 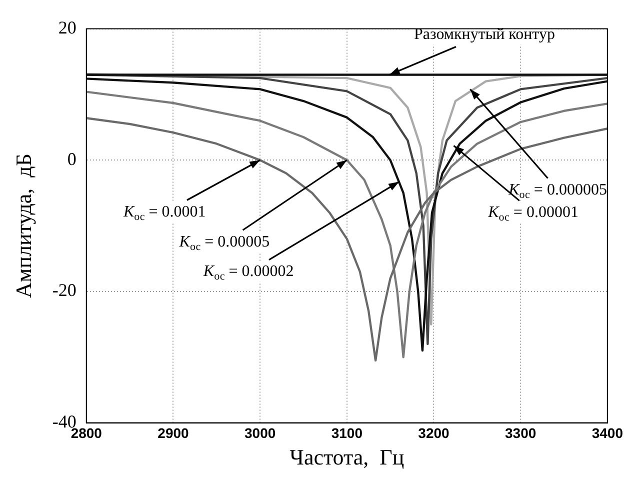 I want to click on x-tick-label: 3400, so click(x=608, y=433).